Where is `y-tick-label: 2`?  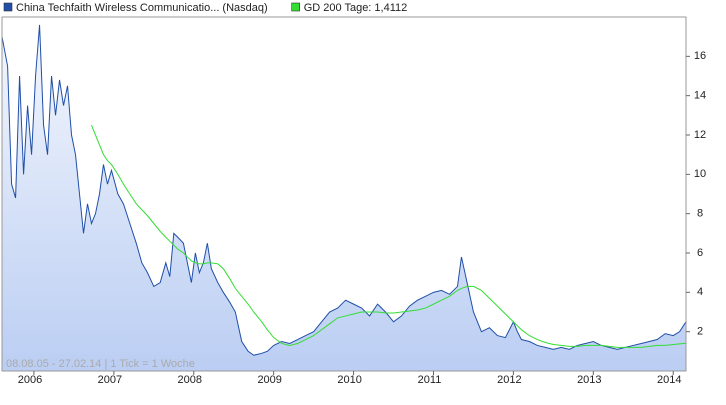
y-tick-label: 2 is located at coordinates (700, 332).